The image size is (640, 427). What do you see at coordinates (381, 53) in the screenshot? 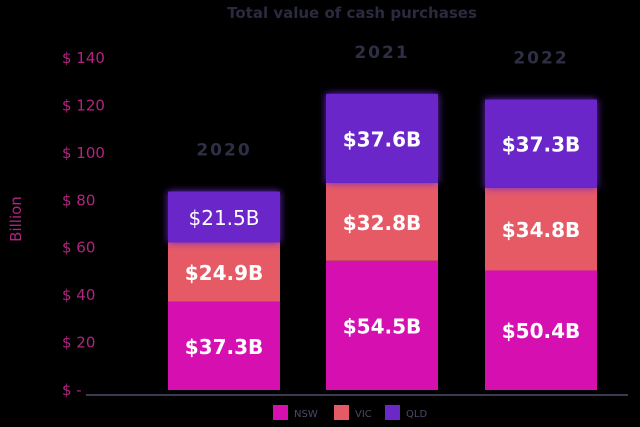
I see `category-label-2021: 2021` at bounding box center [381, 53].